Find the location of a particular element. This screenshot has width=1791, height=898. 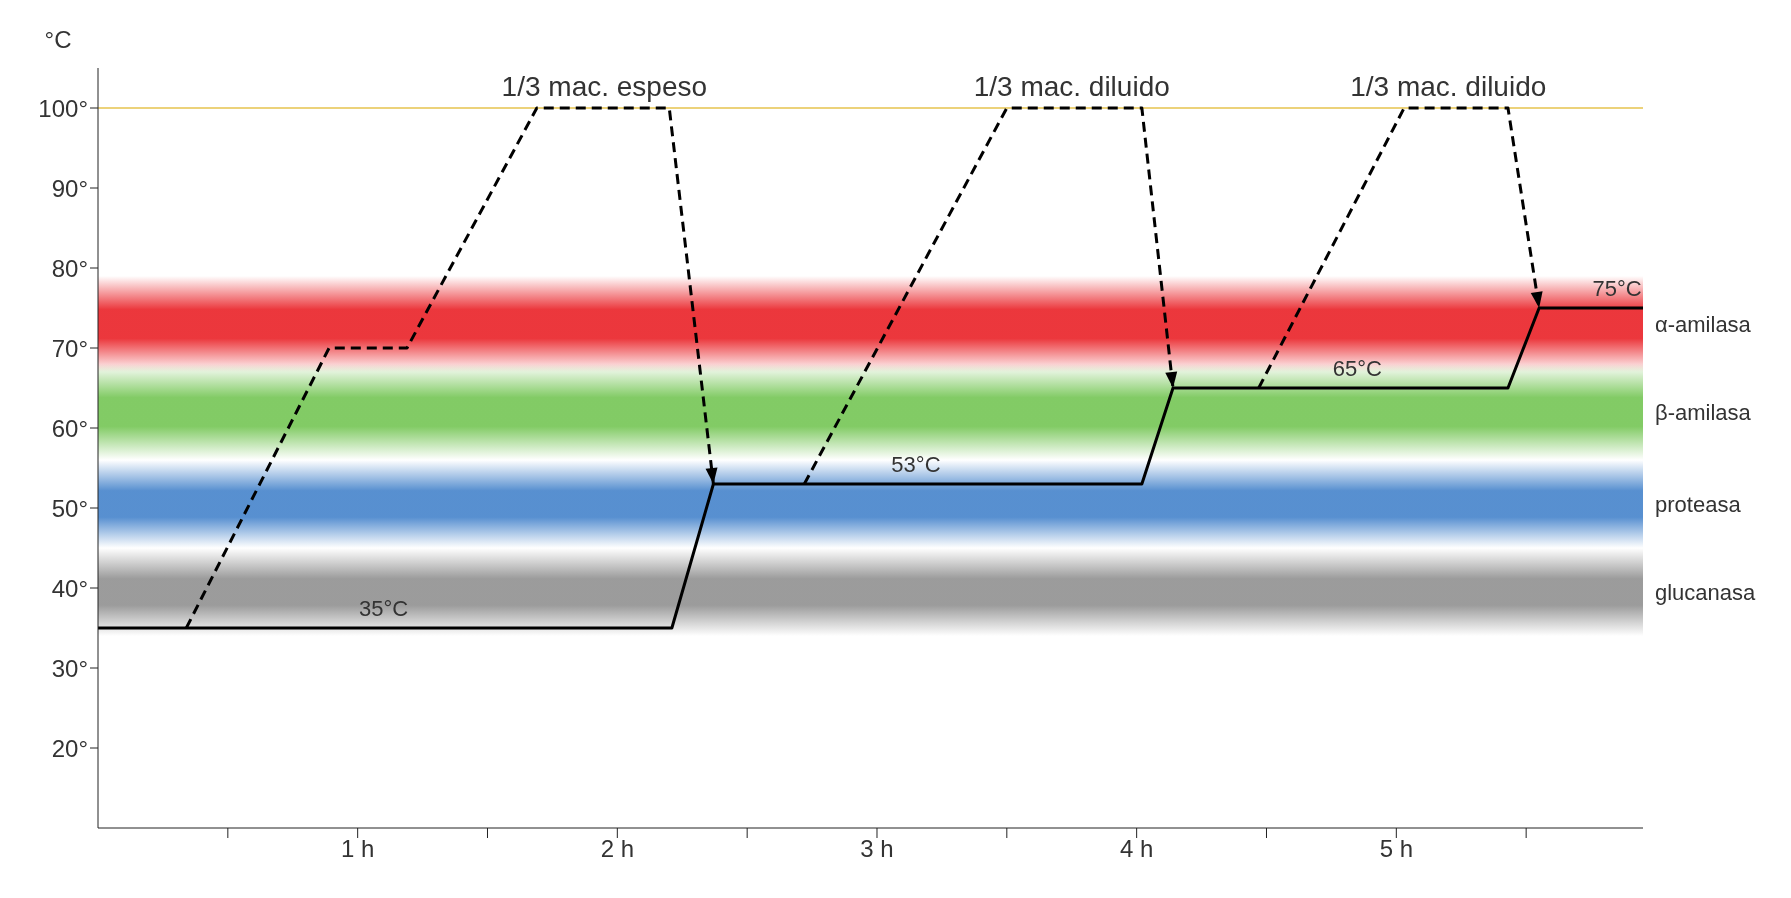

y-tick-label: 60° is located at coordinates (69, 428).